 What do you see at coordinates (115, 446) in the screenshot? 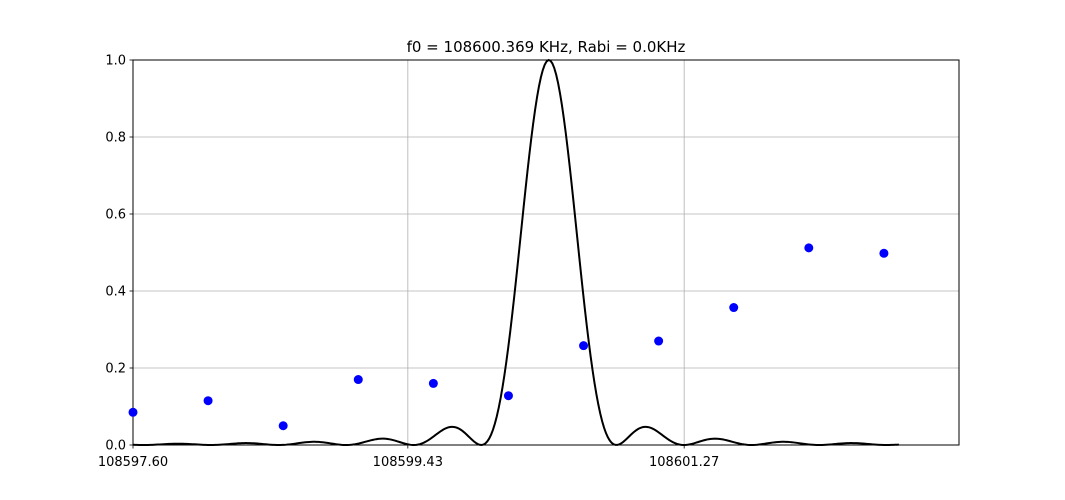
I see `y-tick-label: 0.0` at bounding box center [115, 446].